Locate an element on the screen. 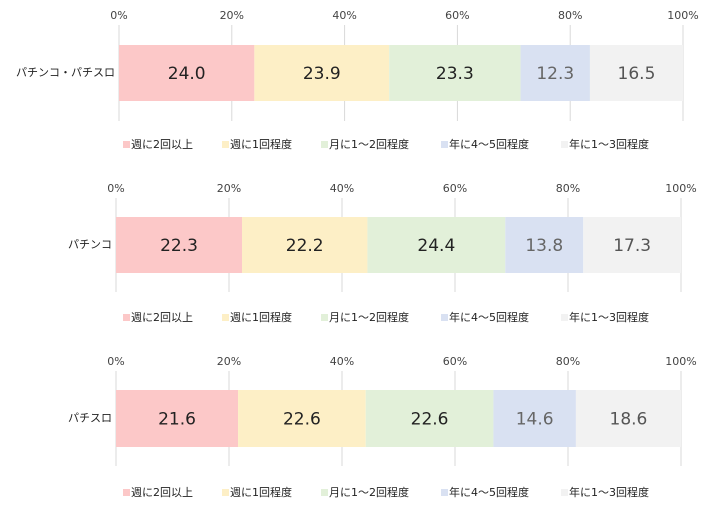 The image size is (708, 516). category-label: パチンコ is located at coordinates (90, 244).